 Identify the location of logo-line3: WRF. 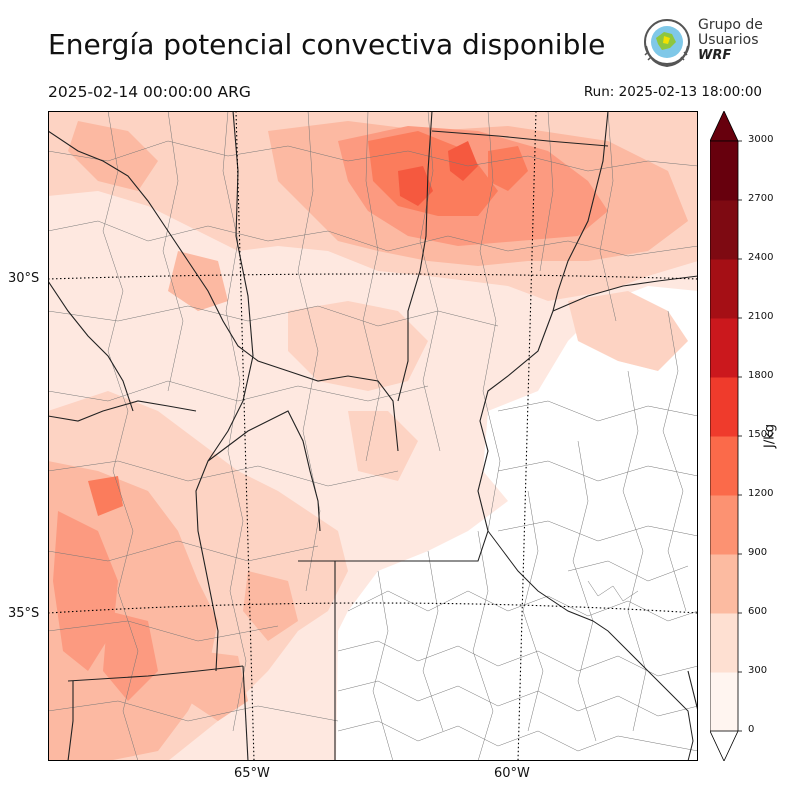
(715, 55).